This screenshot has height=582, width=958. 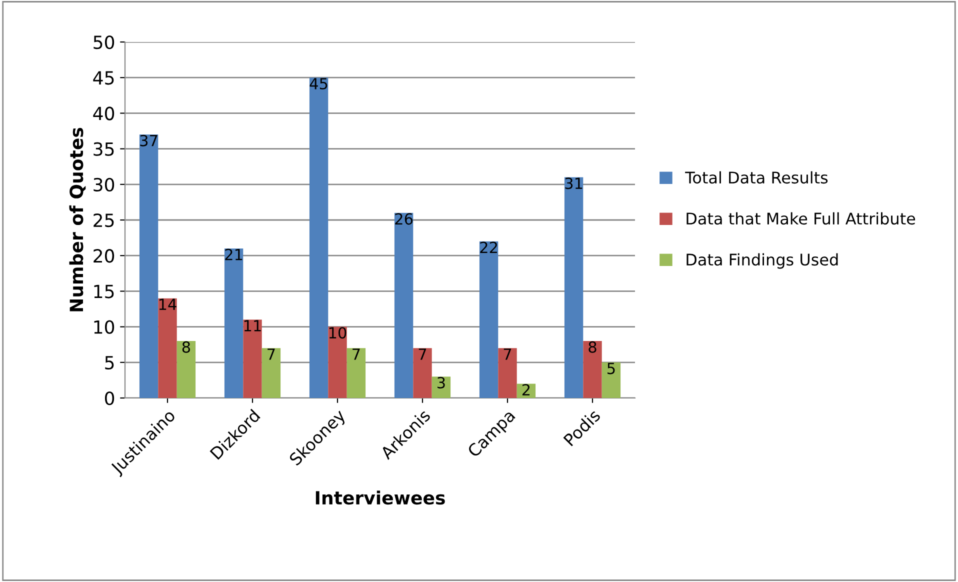 What do you see at coordinates (104, 327) in the screenshot?
I see `y-tick-label: 10` at bounding box center [104, 327].